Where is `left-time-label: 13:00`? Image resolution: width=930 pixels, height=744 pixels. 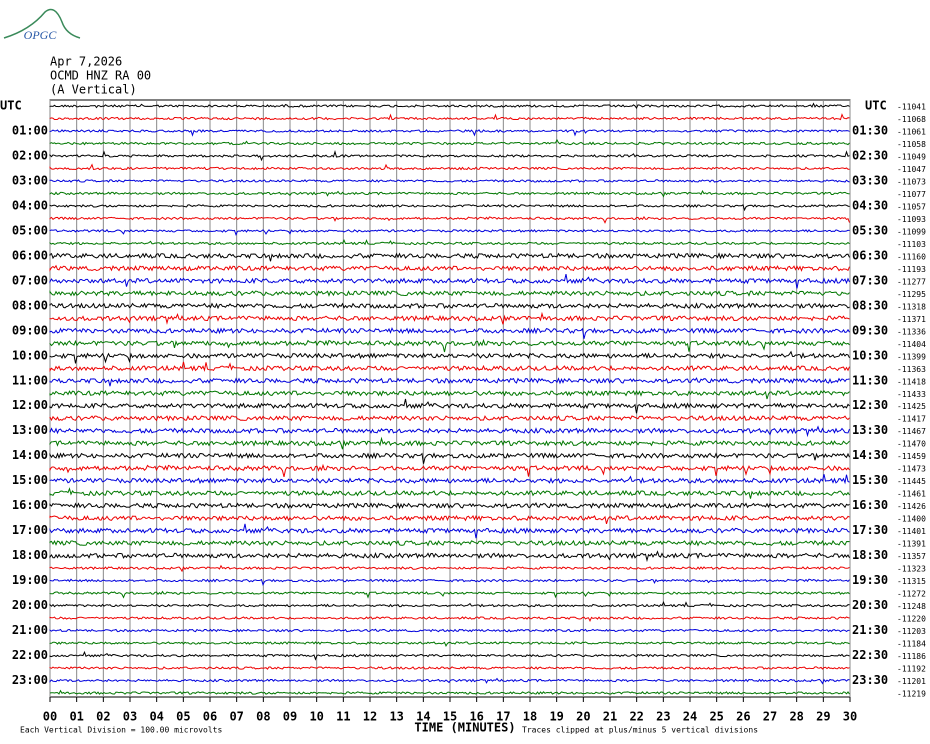
left-time-label: 13:00 is located at coordinates (30, 430).